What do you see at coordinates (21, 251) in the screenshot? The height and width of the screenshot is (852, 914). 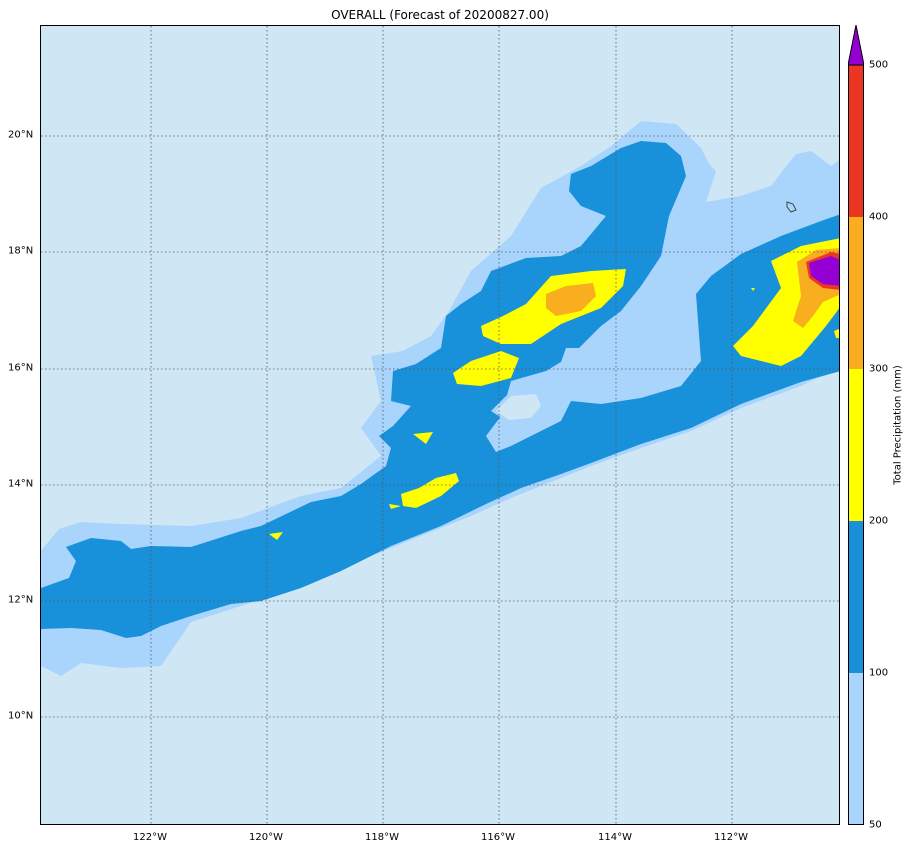 I see `y-tick-18n: 18°N` at bounding box center [21, 251].